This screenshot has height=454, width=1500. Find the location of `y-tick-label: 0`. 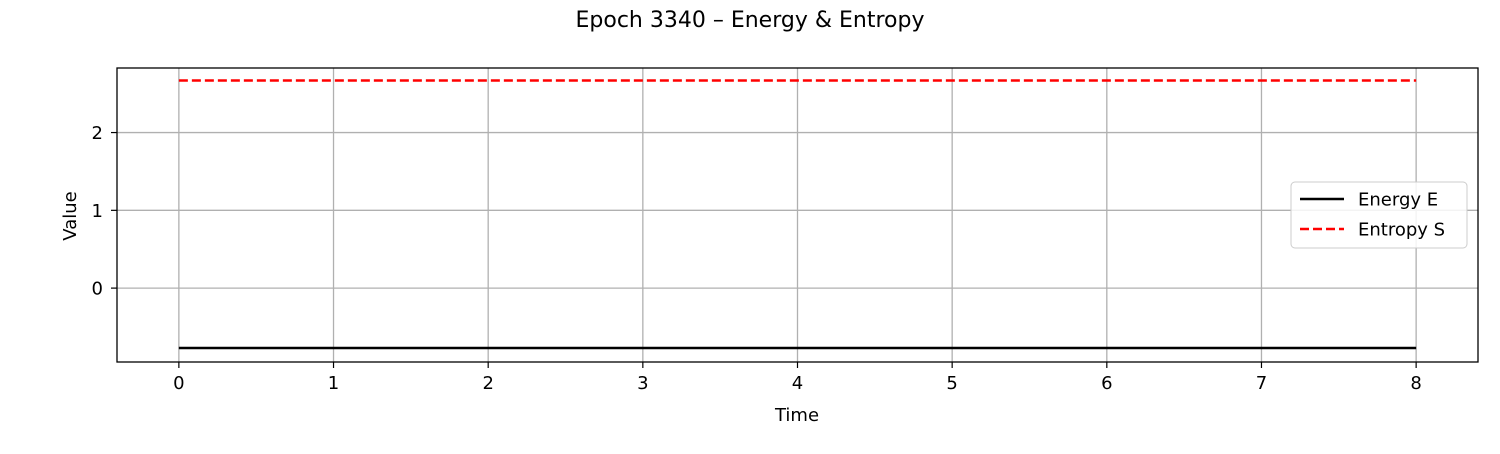

y-tick-label: 0 is located at coordinates (97, 289).